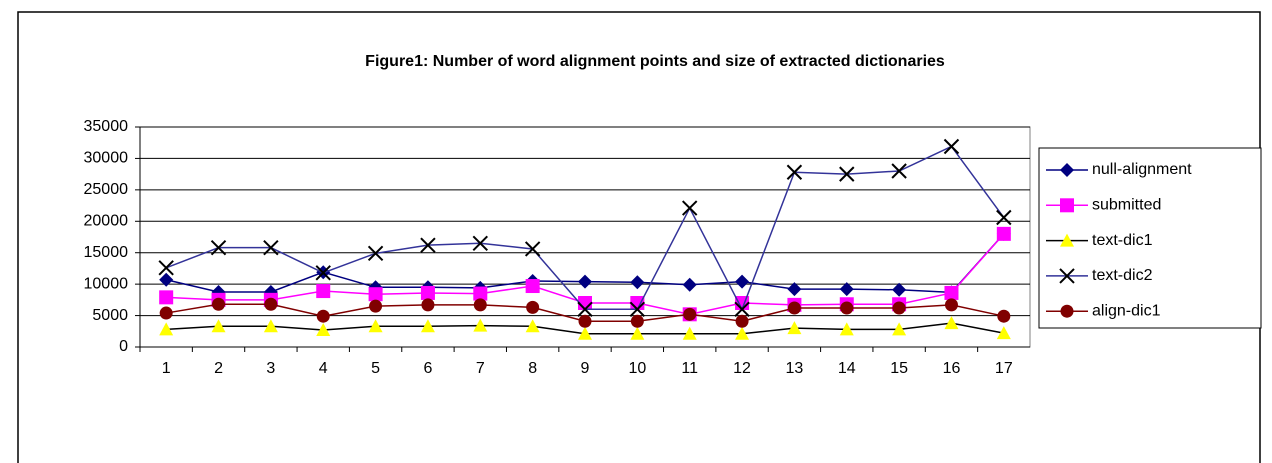 This screenshot has width=1272, height=463. I want to click on x-tick-label: 14, so click(847, 368).